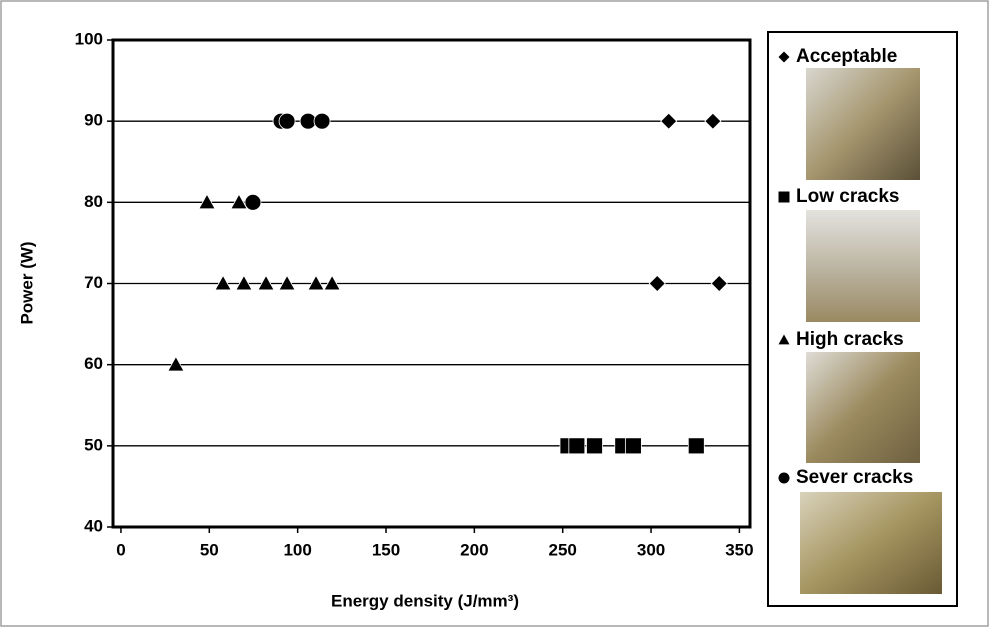  What do you see at coordinates (850, 339) in the screenshot?
I see `legend-label: High cracks` at bounding box center [850, 339].